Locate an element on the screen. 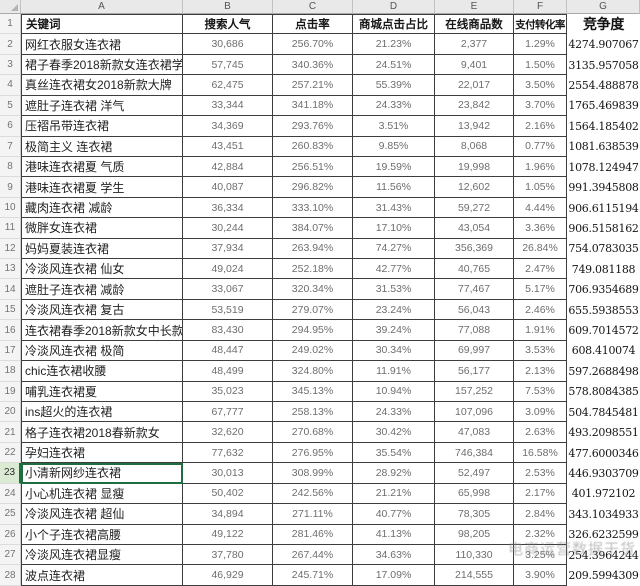 The width and height of the screenshot is (640, 586). cell-cA11: 微胖女连衣裙 is located at coordinates (102, 228).